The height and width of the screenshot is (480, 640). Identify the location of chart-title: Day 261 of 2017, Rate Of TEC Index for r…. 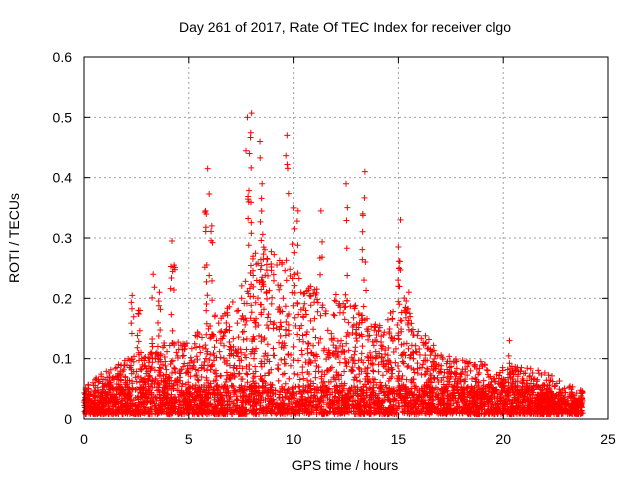
(345, 27).